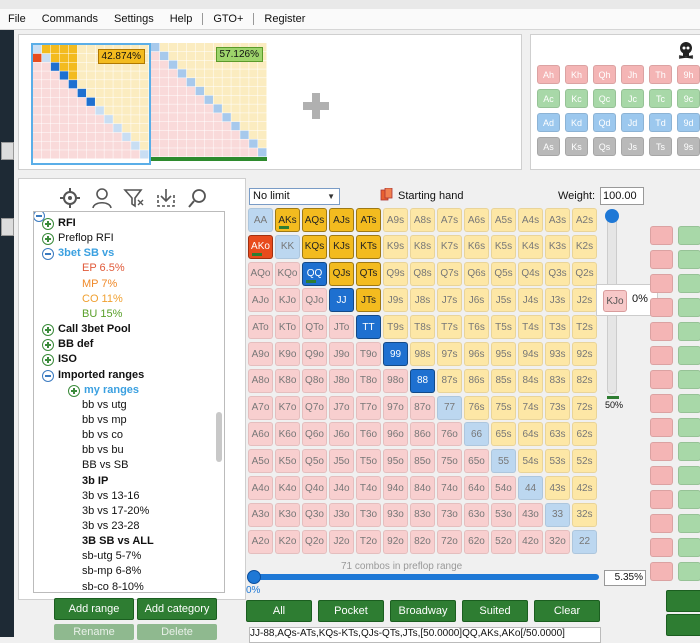  Describe the element at coordinates (686, 50) in the screenshot. I see `skull-icon` at that location.